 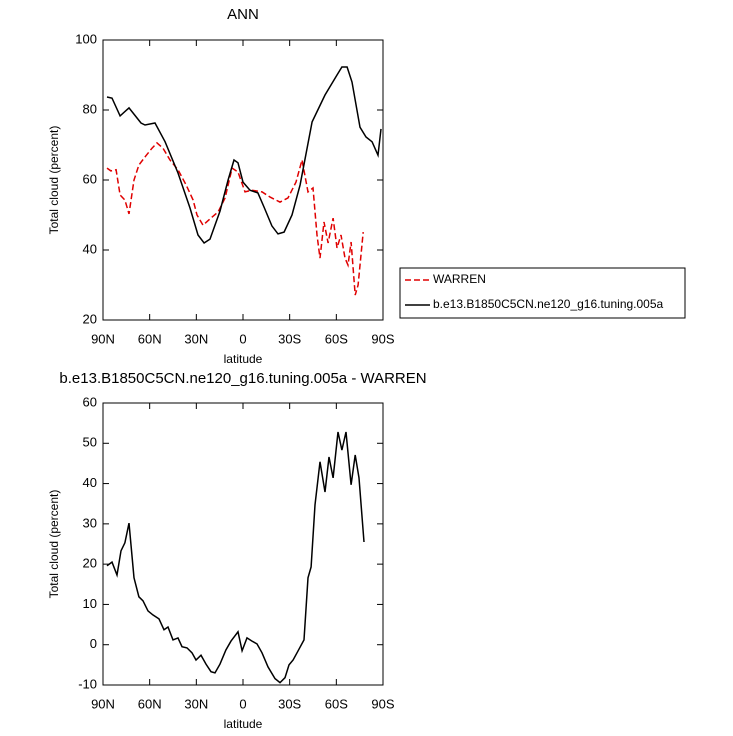 I want to click on legend-box, so click(x=542, y=293).